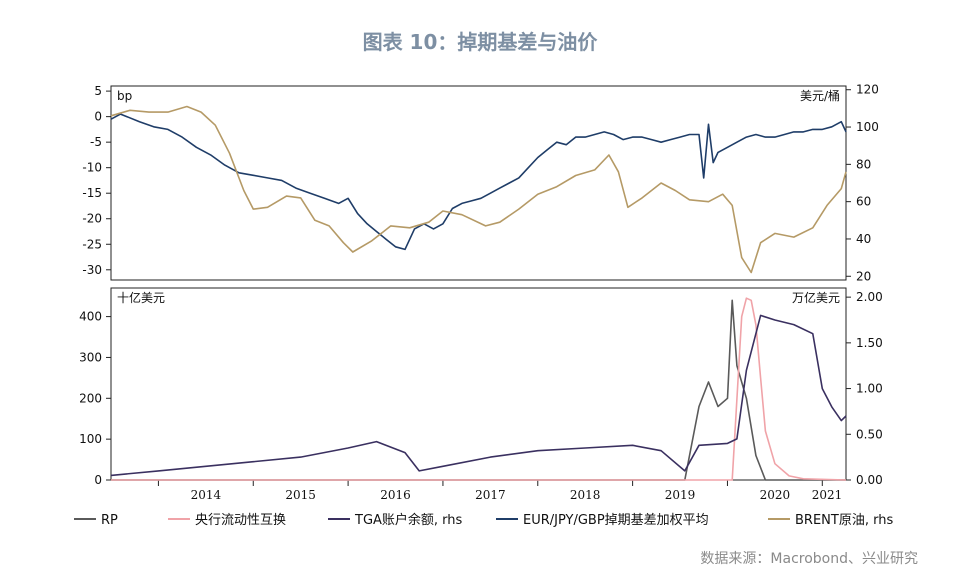  I want to click on legend-label-cb_swap: 央行流动性互换, so click(240, 520).